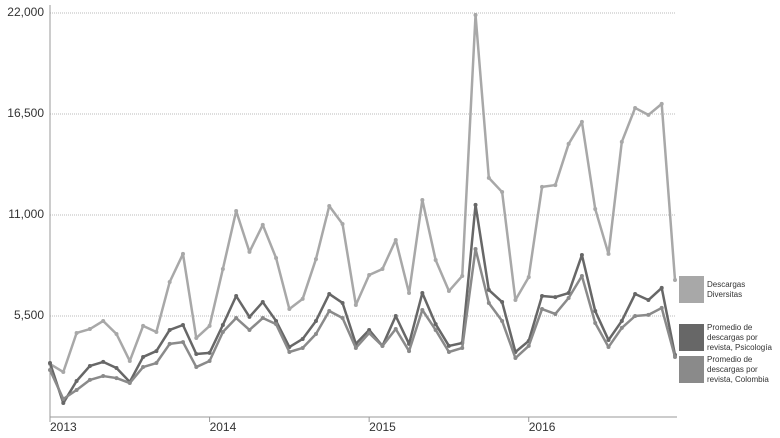 The height and width of the screenshot is (438, 780). I want to click on x-tick-label: 2016, so click(542, 427).